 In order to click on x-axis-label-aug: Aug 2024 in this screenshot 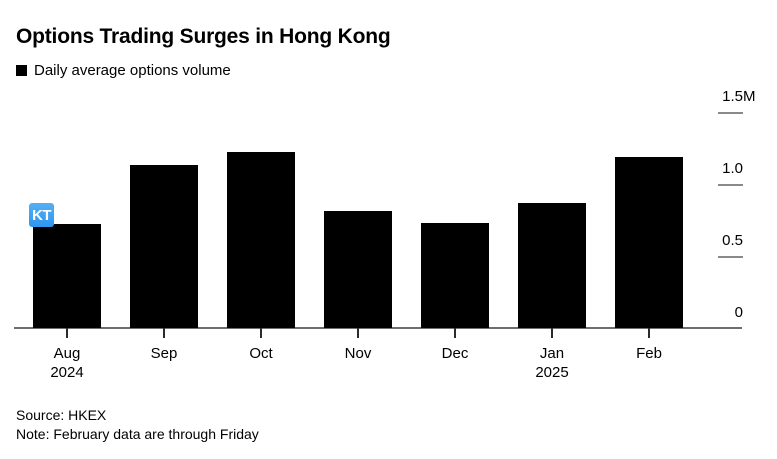, I will do `click(67, 363)`.